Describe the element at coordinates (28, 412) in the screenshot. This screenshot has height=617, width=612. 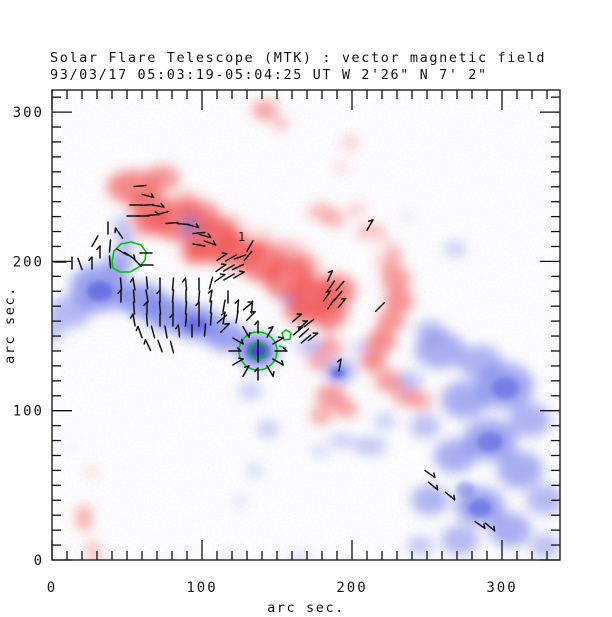
I see `y-tick-label: 100` at that location.